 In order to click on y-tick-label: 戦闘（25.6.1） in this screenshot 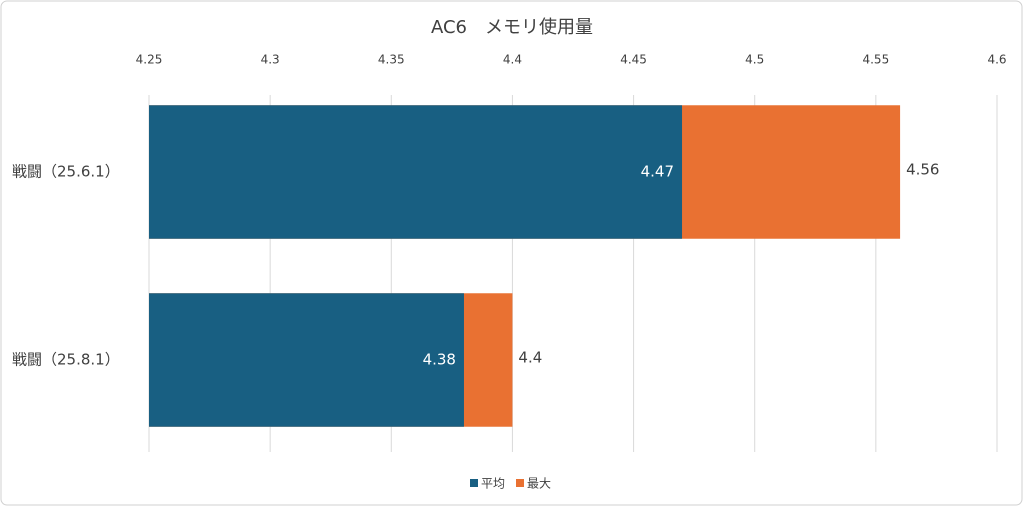, I will do `click(66, 172)`.